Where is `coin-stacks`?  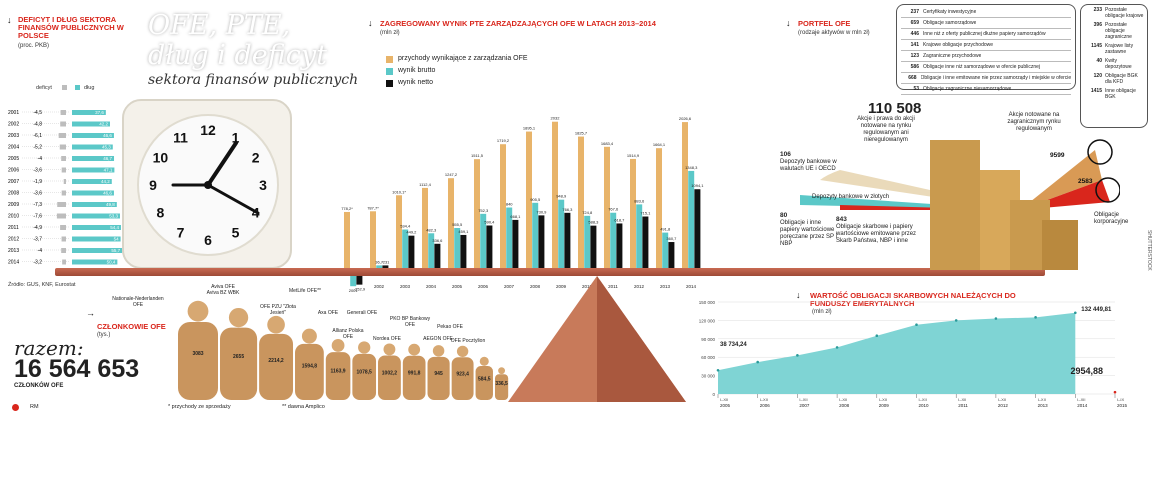
coin-stacks is located at coordinates (1004, 205).